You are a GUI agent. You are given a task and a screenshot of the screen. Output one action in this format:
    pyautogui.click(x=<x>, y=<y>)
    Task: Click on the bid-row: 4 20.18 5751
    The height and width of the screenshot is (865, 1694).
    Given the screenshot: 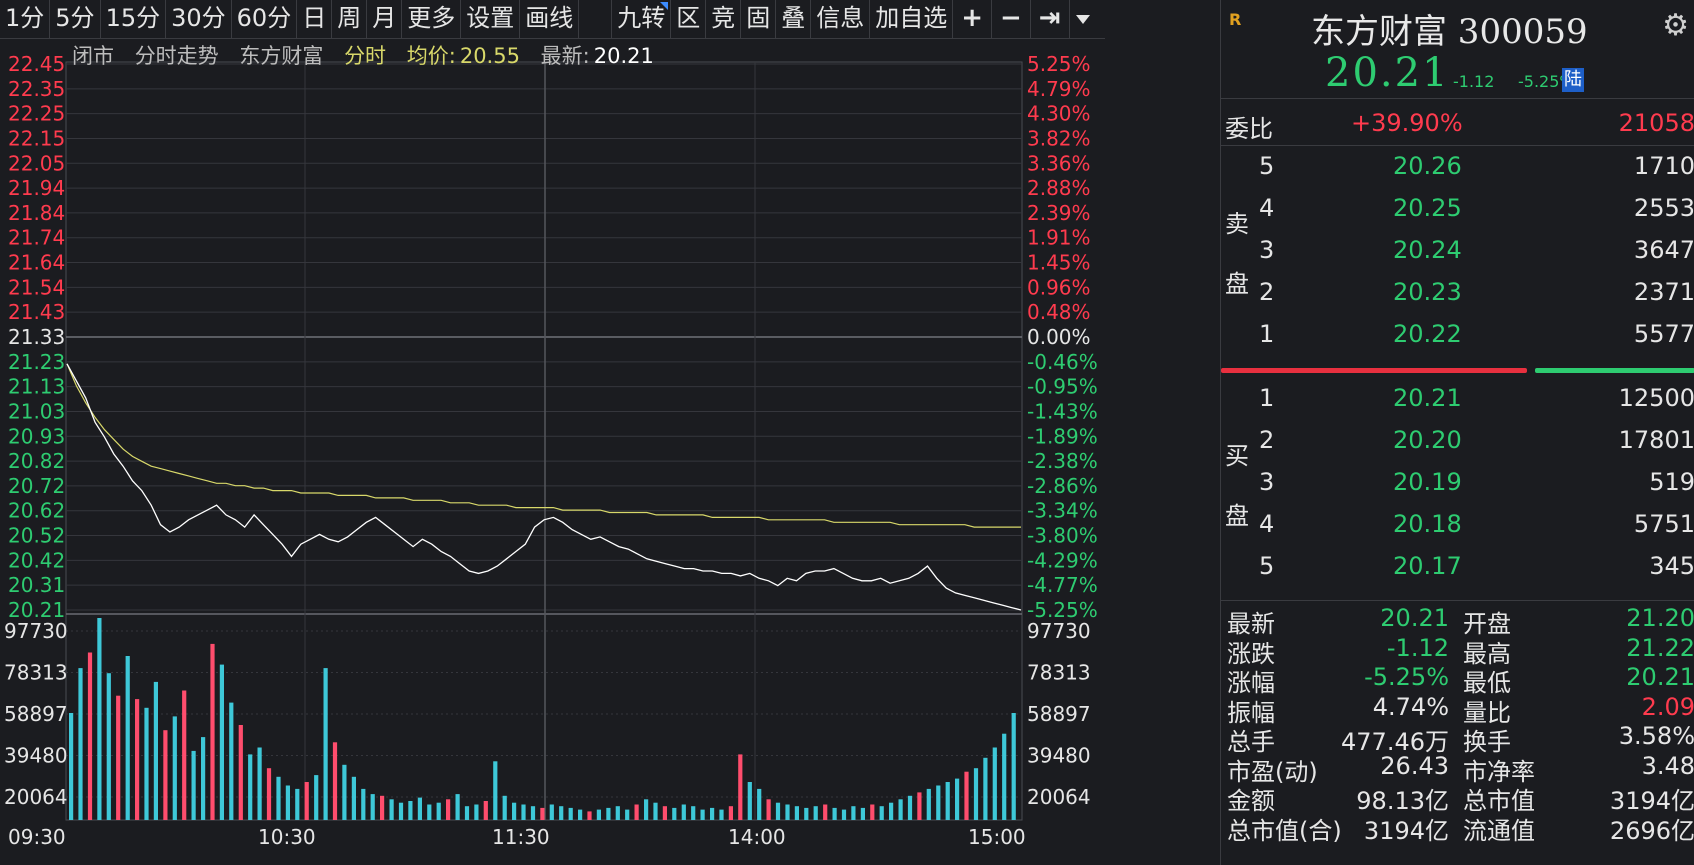 What is the action you would take?
    pyautogui.click(x=1457, y=525)
    